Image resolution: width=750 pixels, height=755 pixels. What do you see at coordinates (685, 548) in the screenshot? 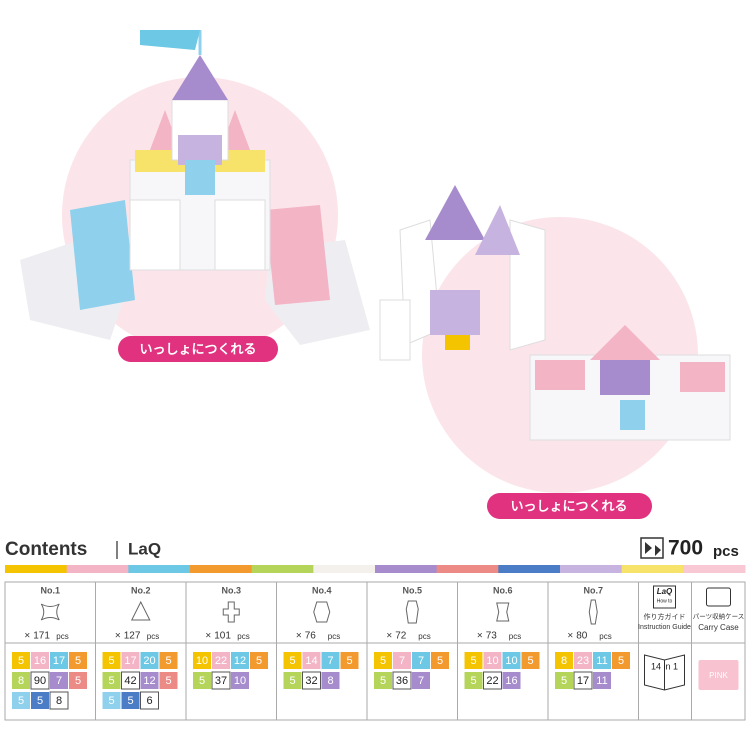
I see `total: 700` at bounding box center [685, 548].